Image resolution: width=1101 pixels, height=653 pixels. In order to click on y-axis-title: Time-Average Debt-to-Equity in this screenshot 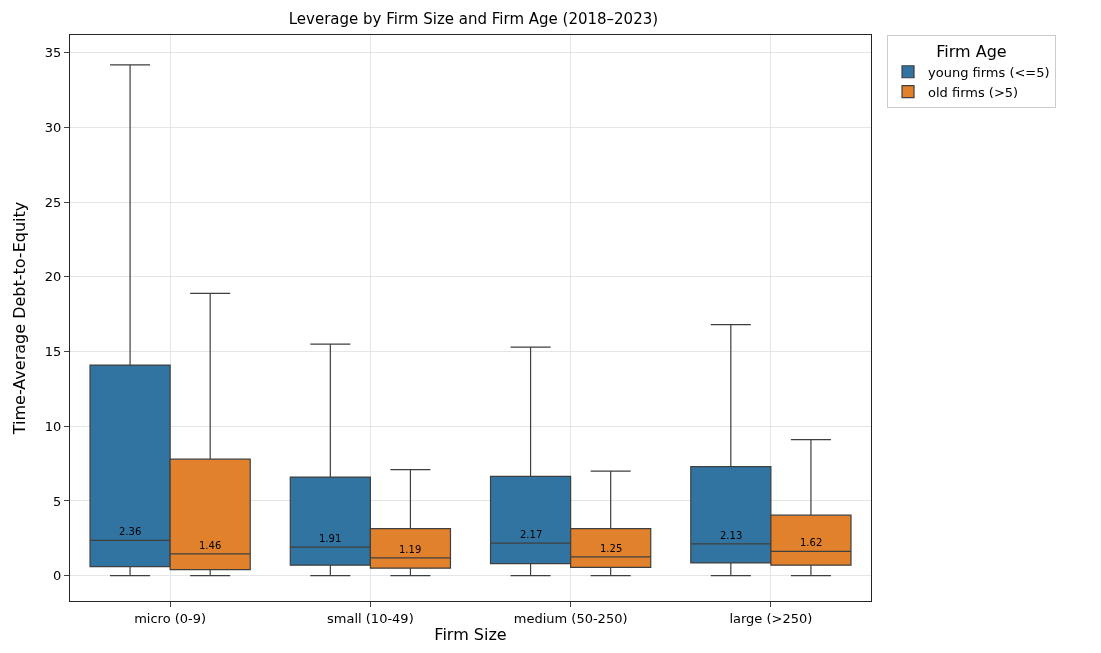, I will do `click(19, 318)`.